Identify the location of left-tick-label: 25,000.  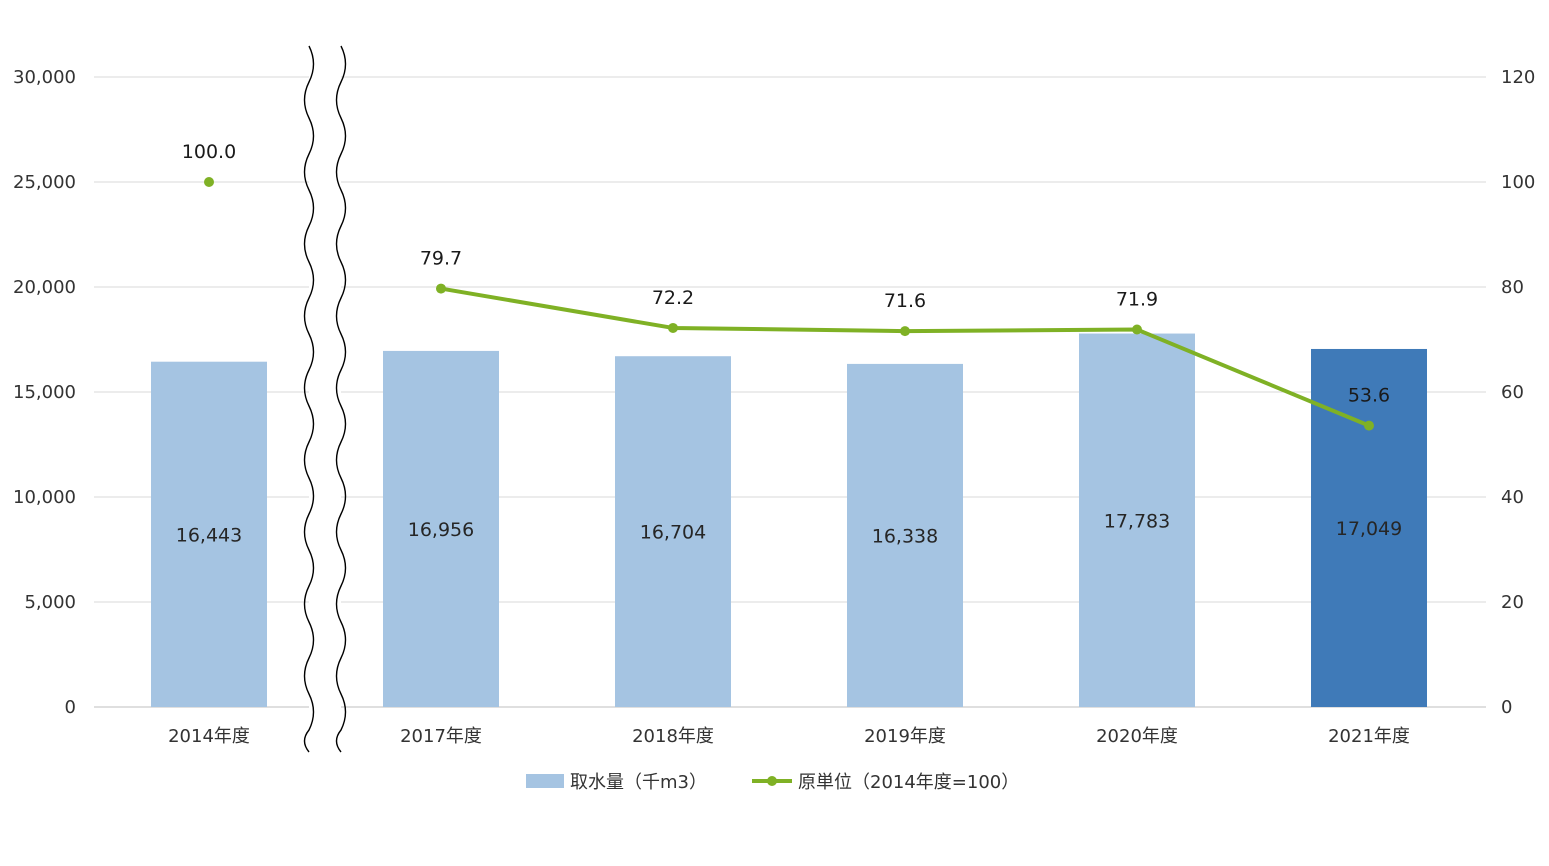
(44, 182).